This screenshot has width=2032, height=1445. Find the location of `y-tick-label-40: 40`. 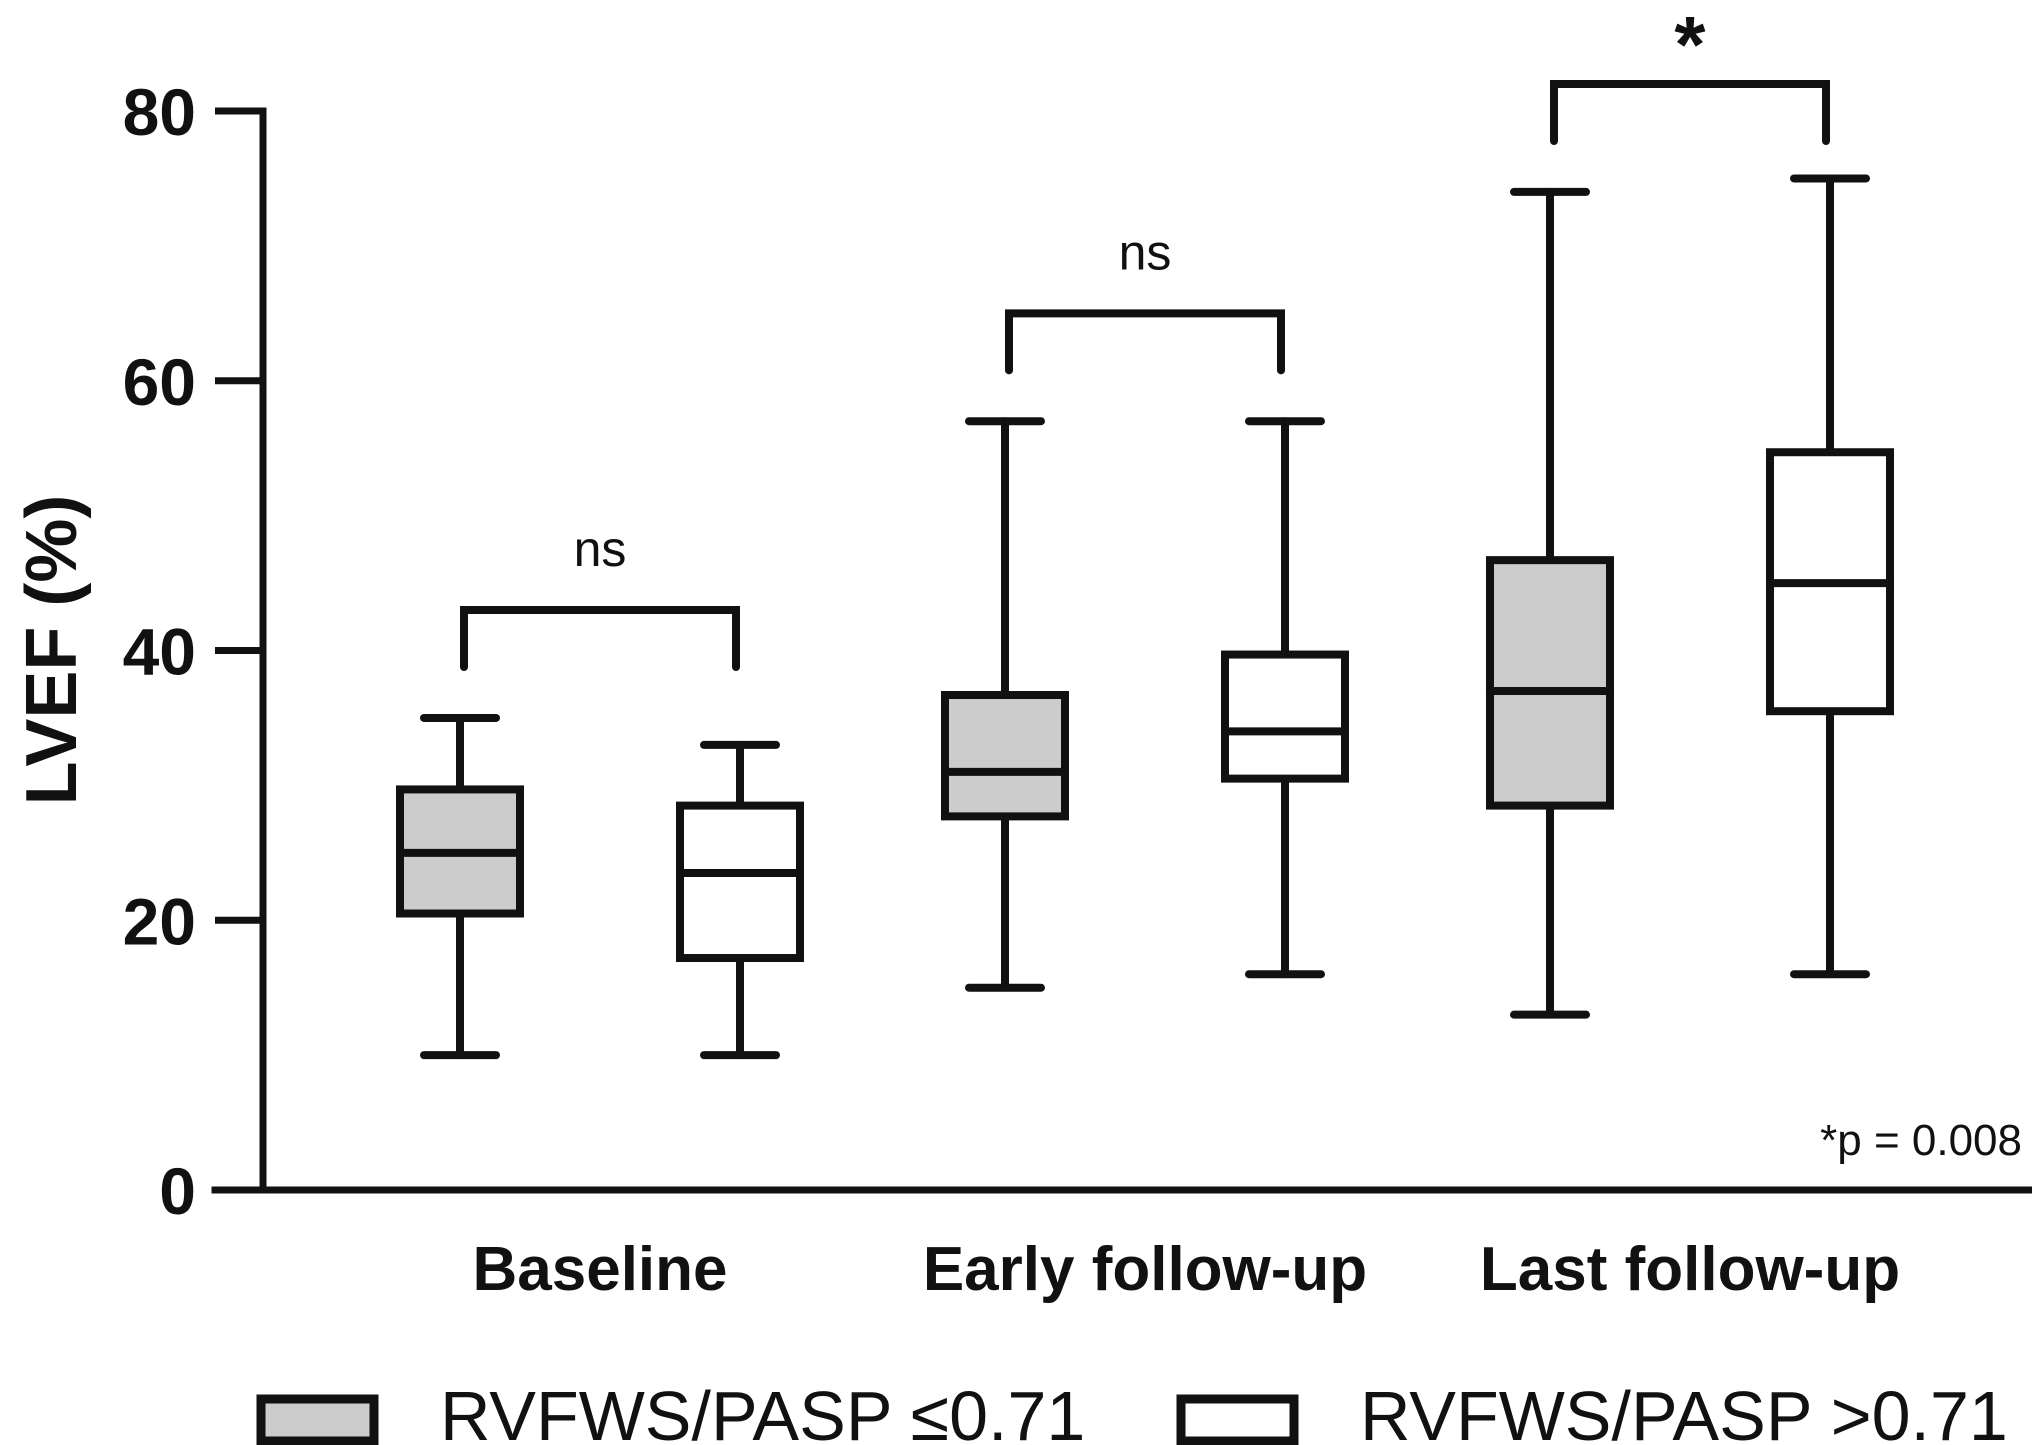

y-tick-label-40: 40 is located at coordinates (159, 652).